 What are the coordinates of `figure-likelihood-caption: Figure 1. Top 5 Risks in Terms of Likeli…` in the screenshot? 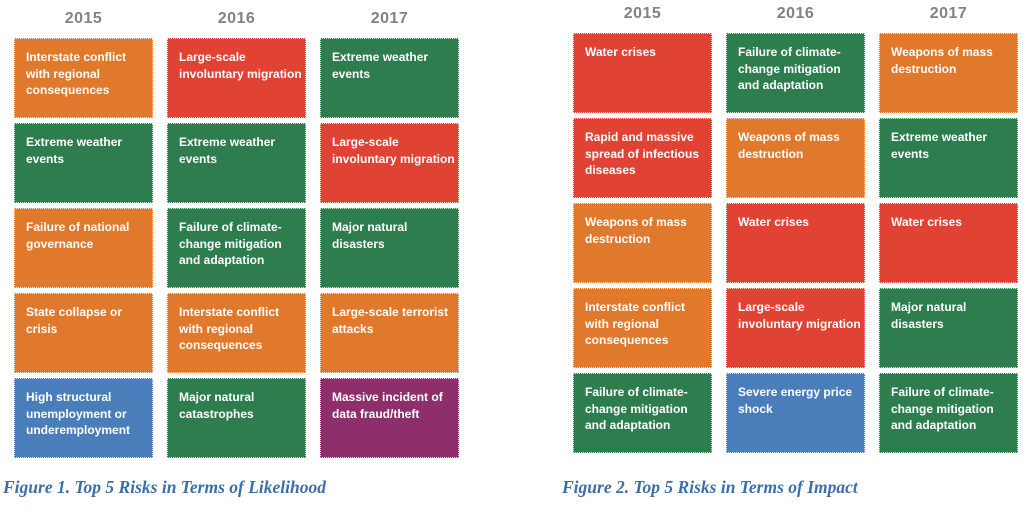 It's located at (164, 487).